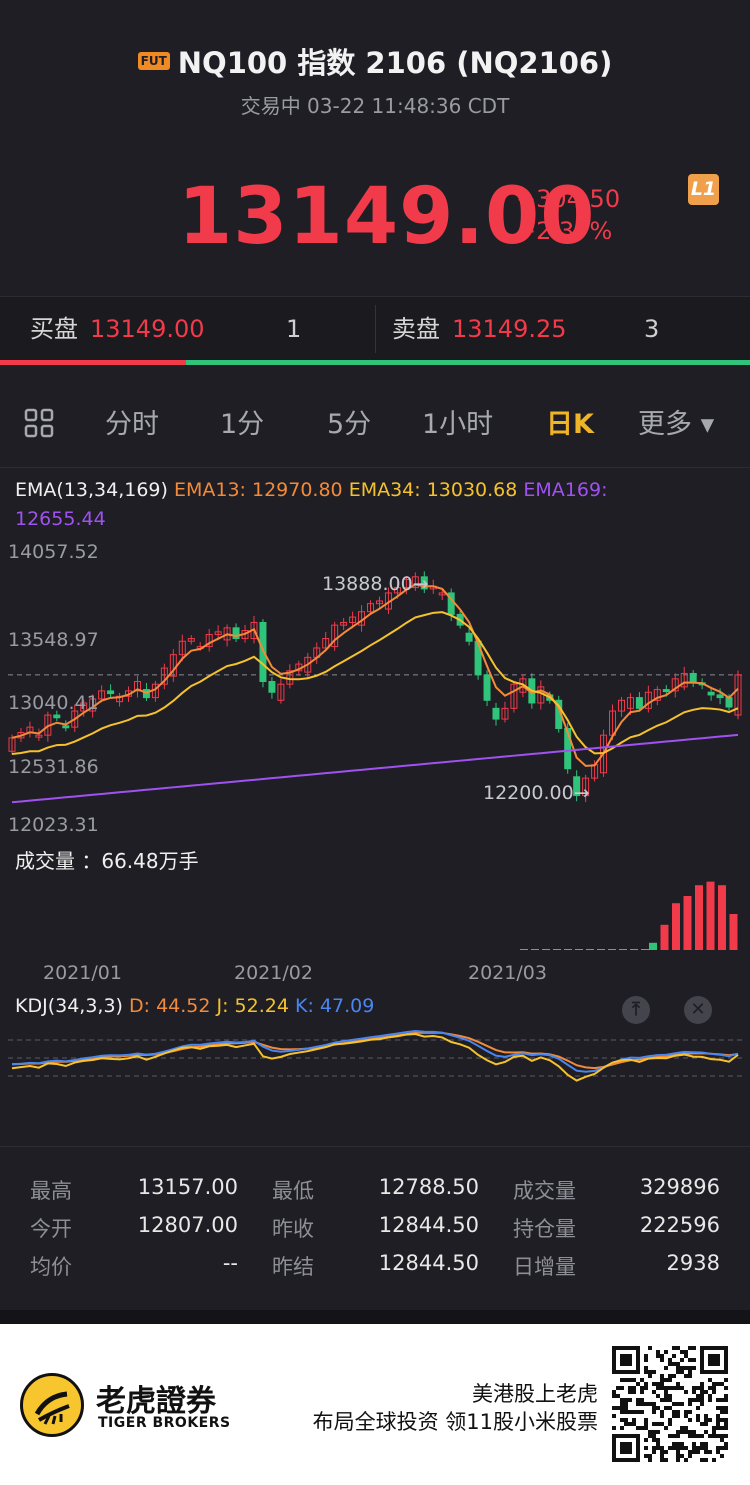 The image size is (750, 1485). I want to click on y-label-2: 13548.97, so click(53, 640).